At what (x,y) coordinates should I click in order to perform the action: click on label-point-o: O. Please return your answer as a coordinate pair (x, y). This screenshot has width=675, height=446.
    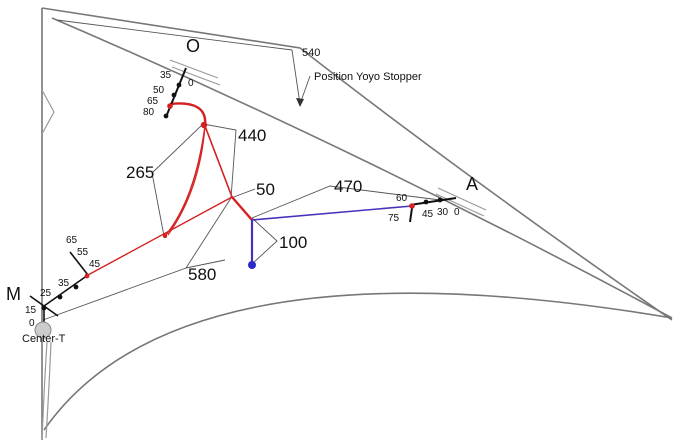
    Looking at the image, I should click on (193, 46).